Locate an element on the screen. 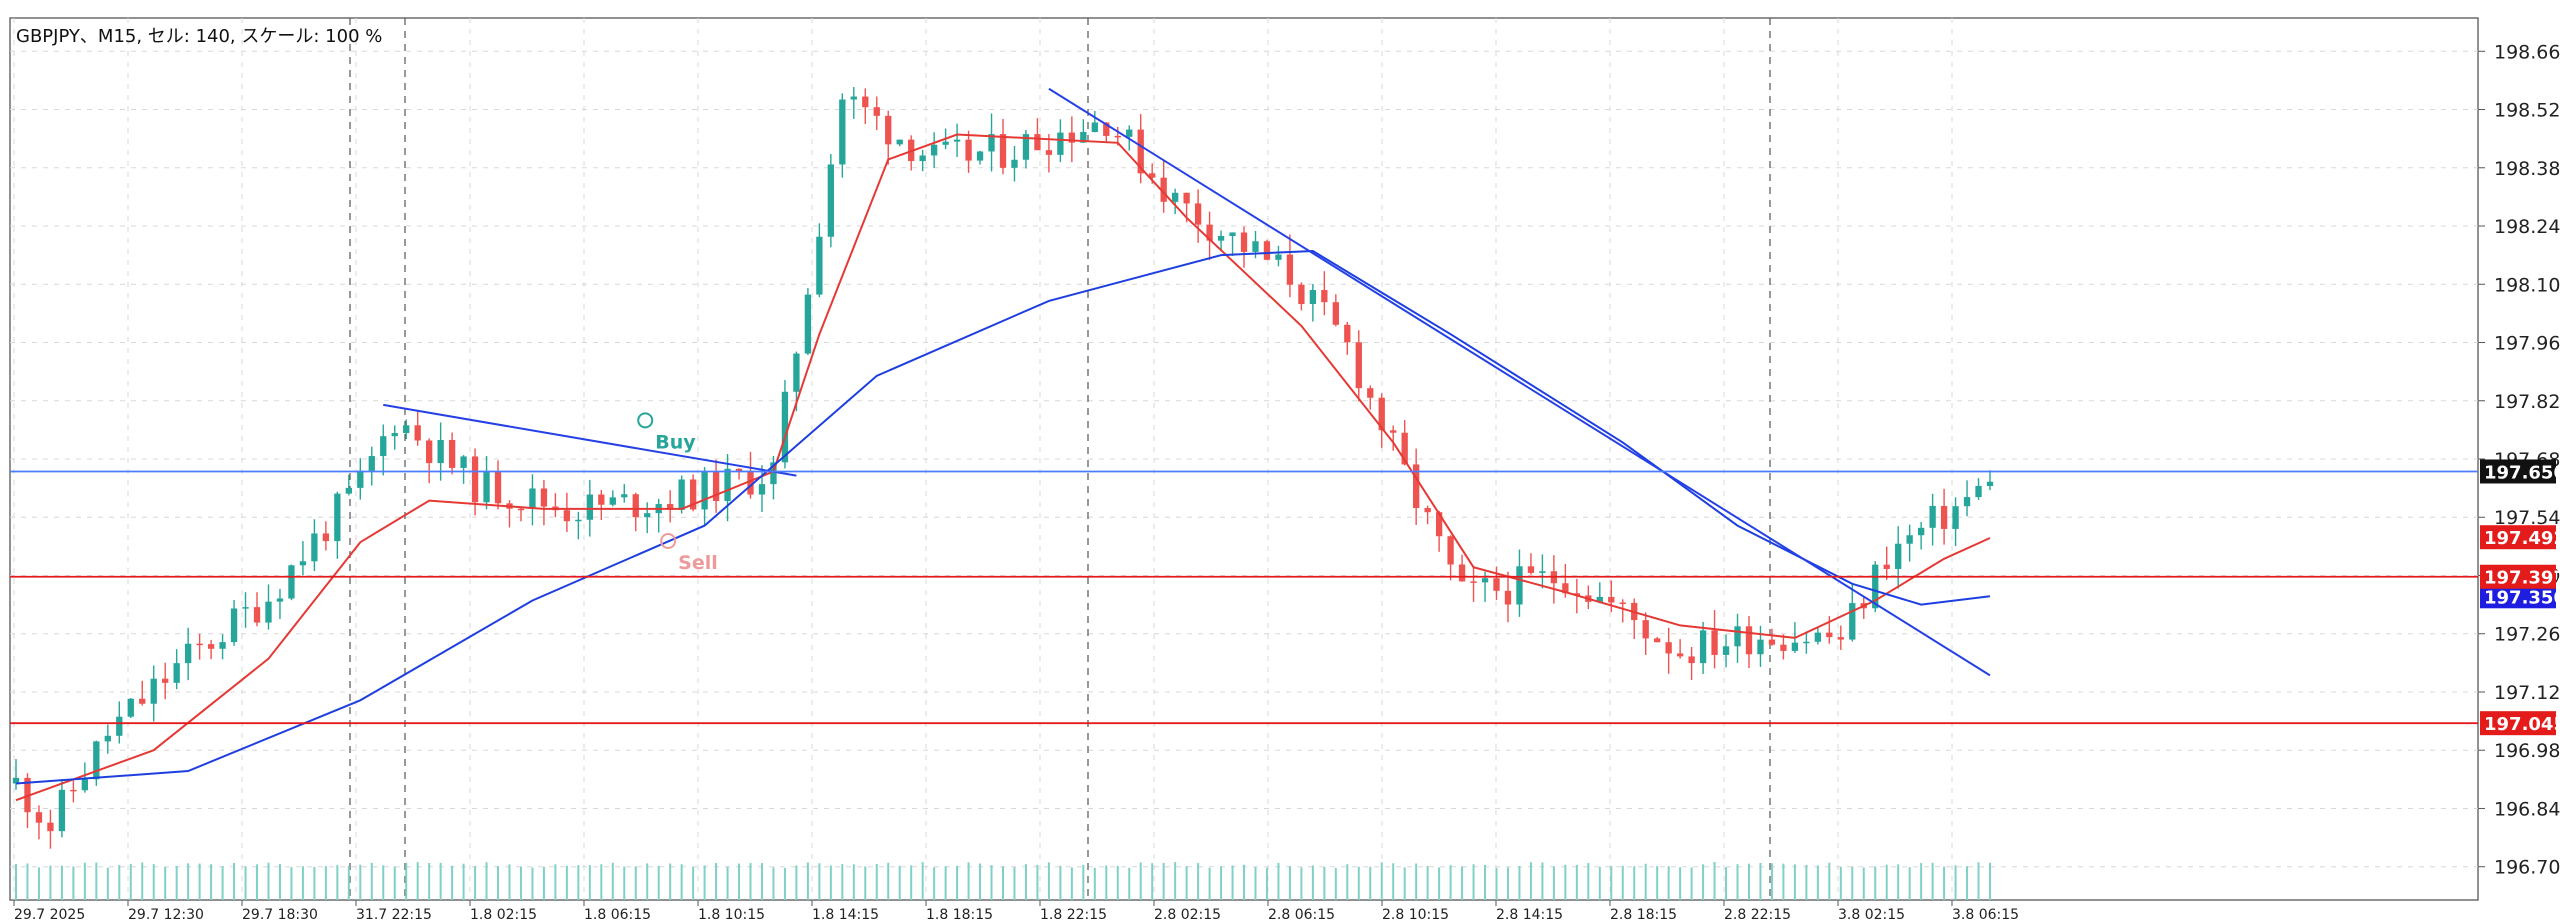  price-tag-label: 197.350 is located at coordinates (2522, 597).